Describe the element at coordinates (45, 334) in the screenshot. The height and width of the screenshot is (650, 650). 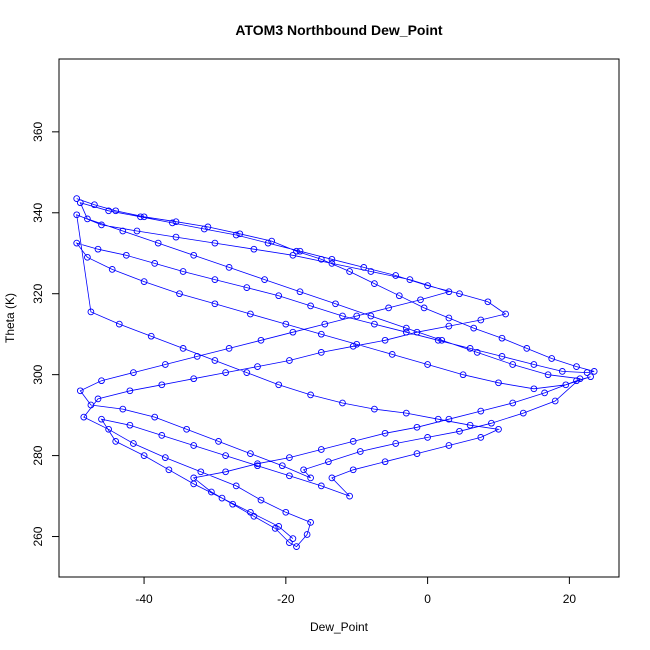
I see `y-axis: 260 280 300 320 340 360` at that location.